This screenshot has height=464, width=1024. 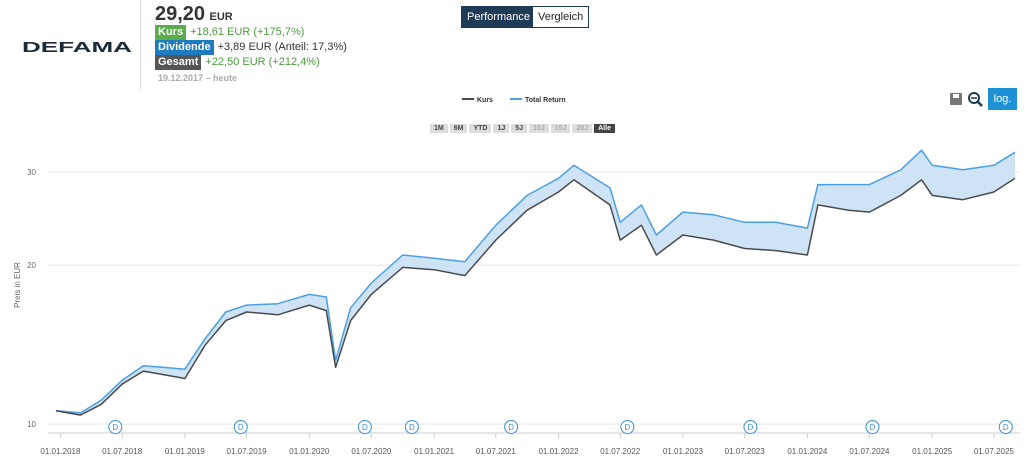 What do you see at coordinates (31, 265) in the screenshot?
I see `y-tick-label: 20` at bounding box center [31, 265].